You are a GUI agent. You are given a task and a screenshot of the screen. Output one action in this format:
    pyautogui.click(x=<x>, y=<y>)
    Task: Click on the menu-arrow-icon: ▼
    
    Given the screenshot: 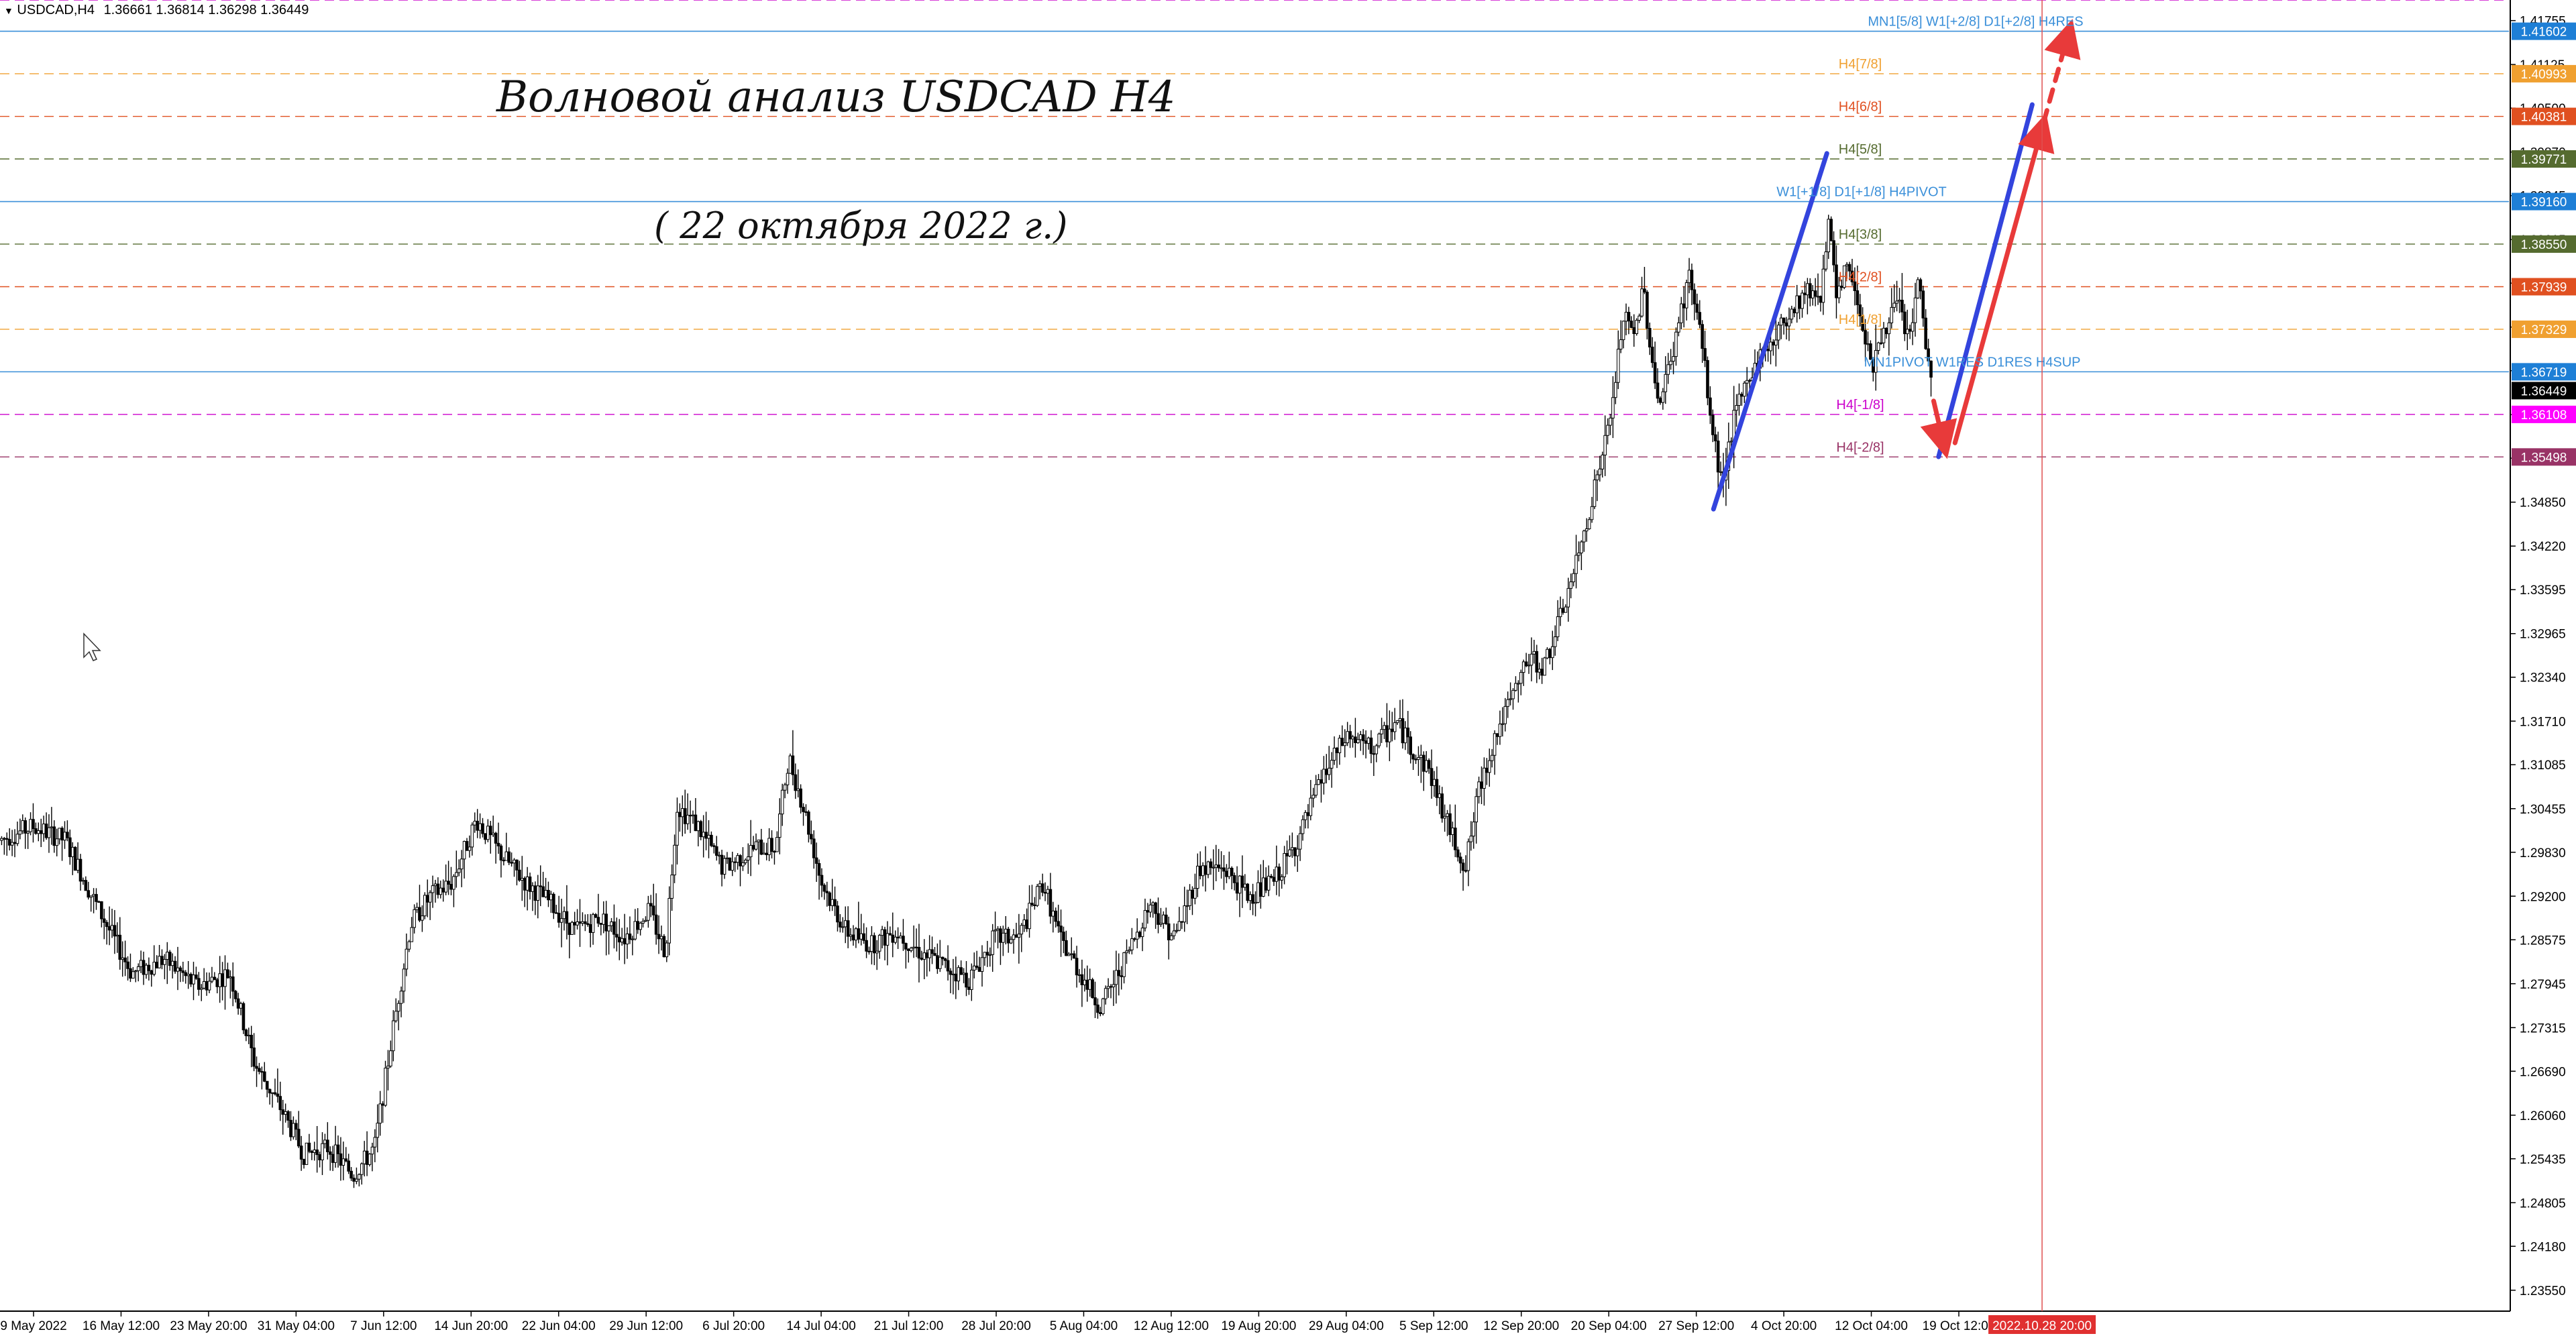 What is the action you would take?
    pyautogui.click(x=8, y=10)
    